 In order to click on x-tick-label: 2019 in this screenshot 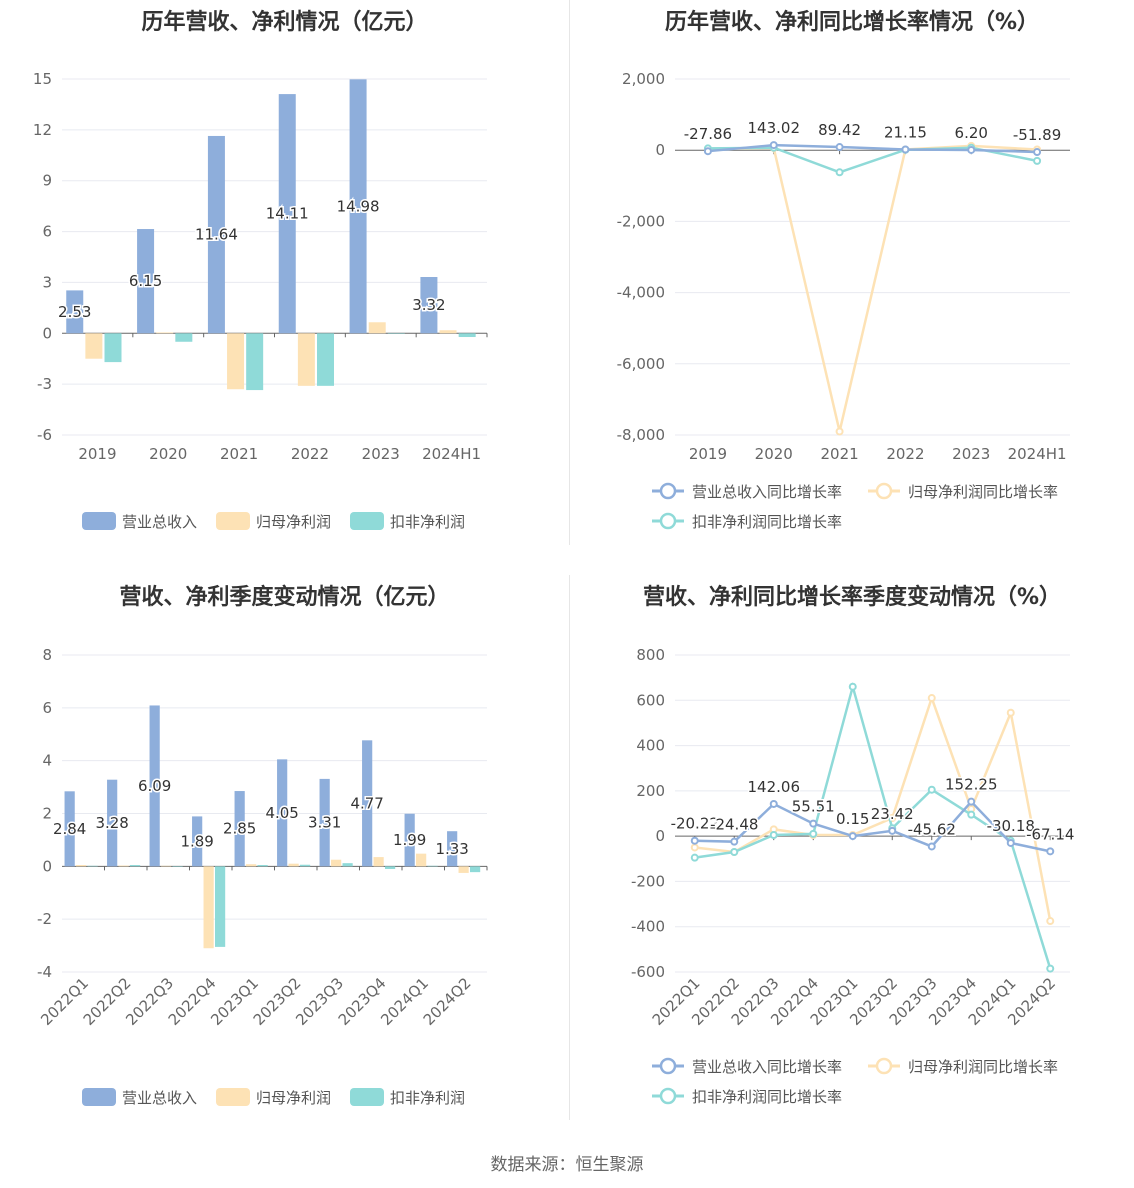, I will do `click(708, 454)`.